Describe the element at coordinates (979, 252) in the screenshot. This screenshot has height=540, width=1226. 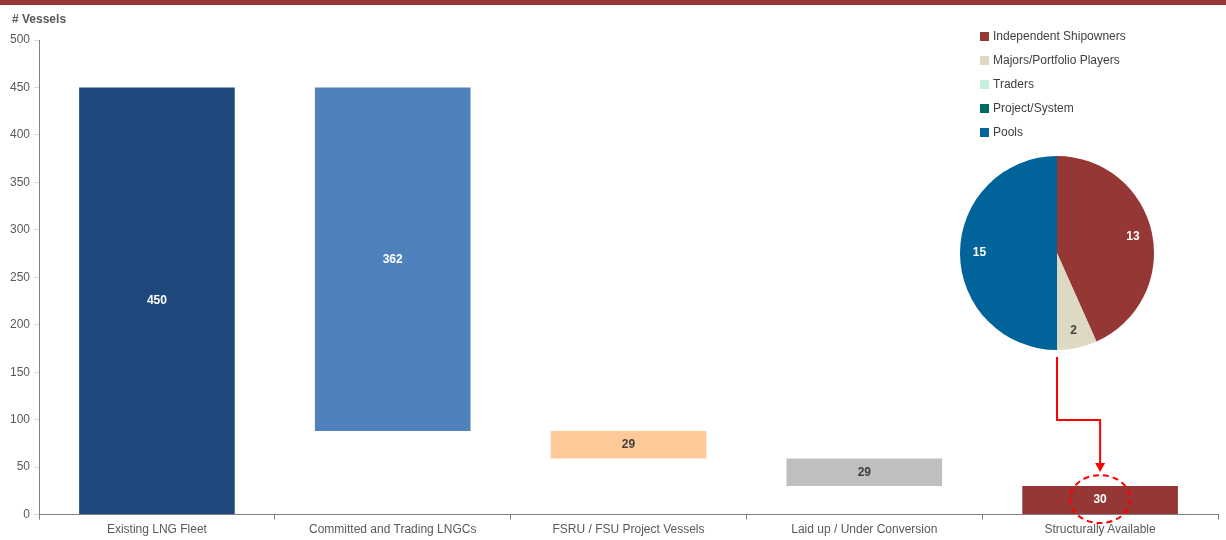
I see `data-label: 15` at that location.